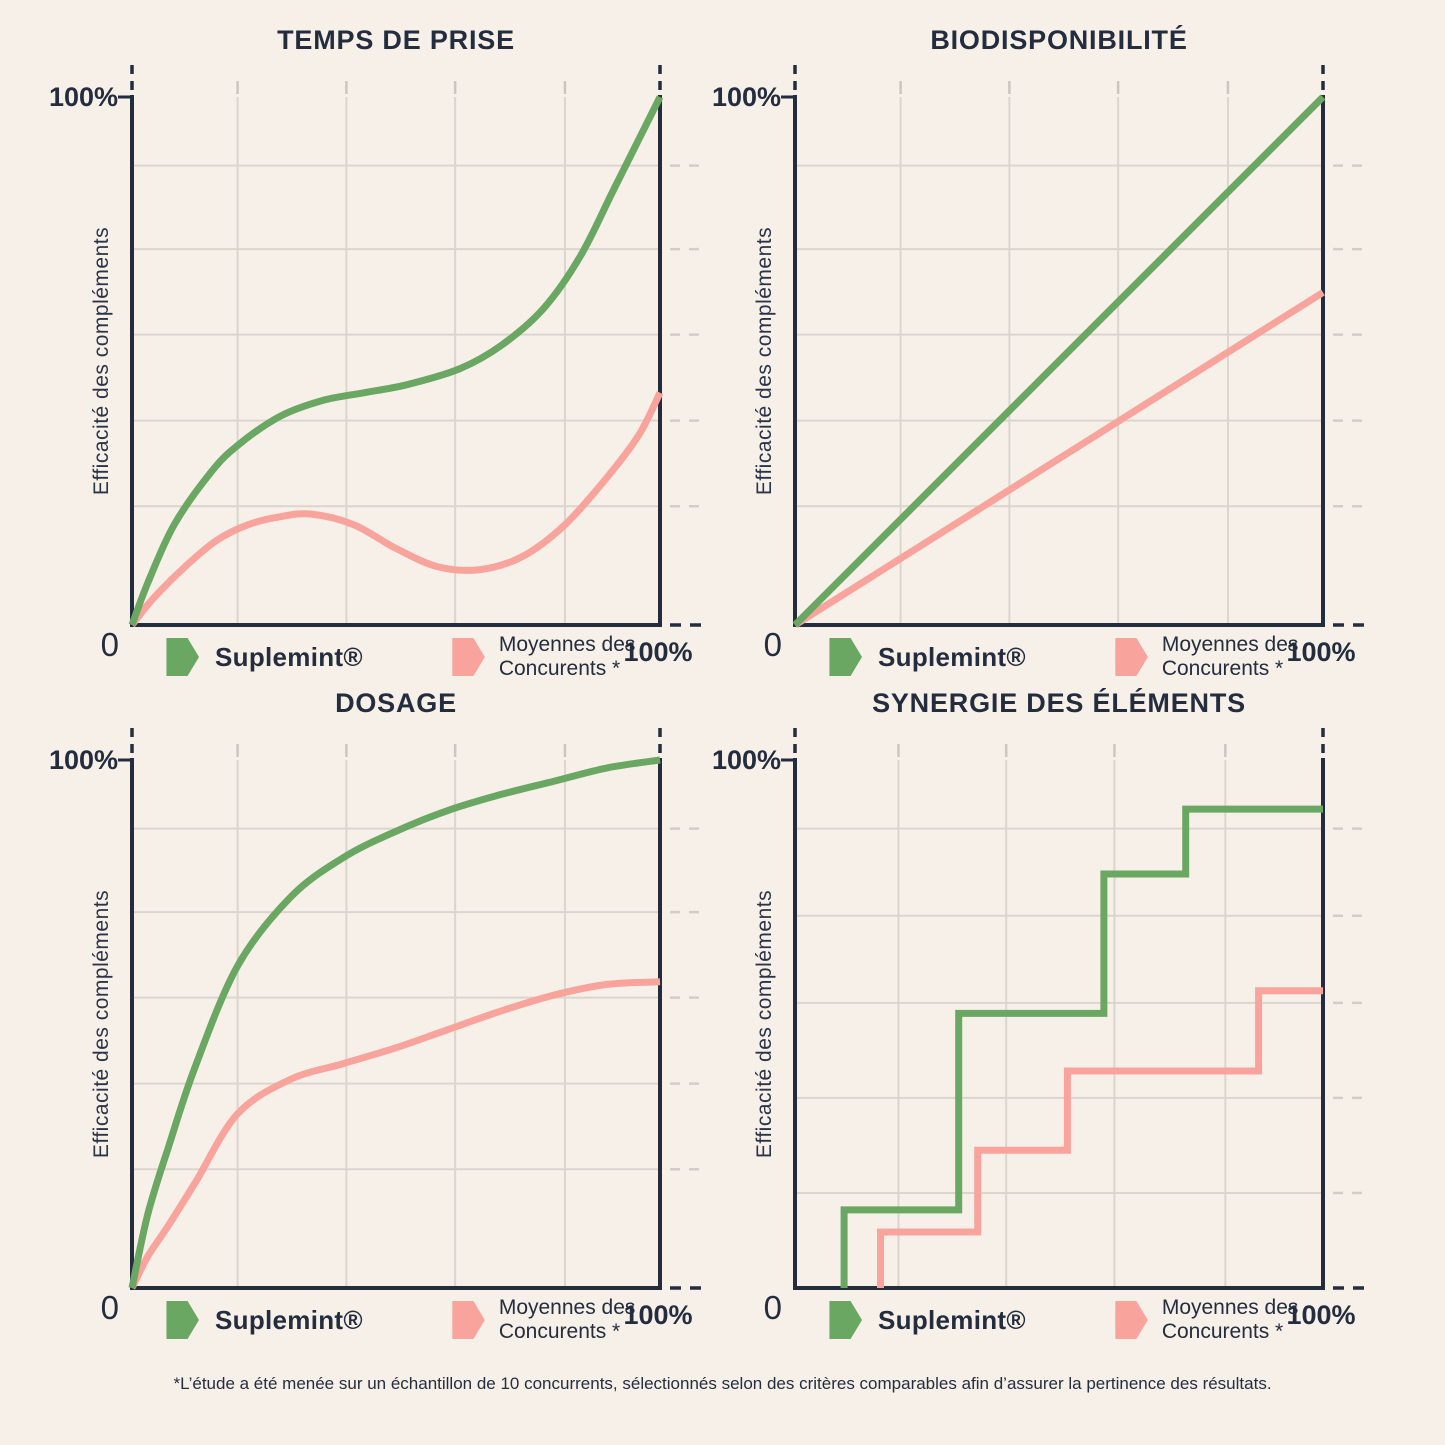  I want to click on chart-title: DOSAGE, so click(396, 703).